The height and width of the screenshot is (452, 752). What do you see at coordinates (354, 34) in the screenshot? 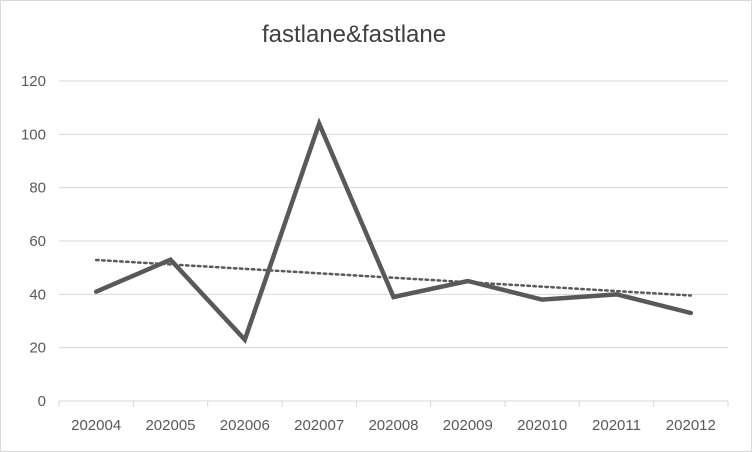
I see `chart-title: fastlane&fastlane` at bounding box center [354, 34].